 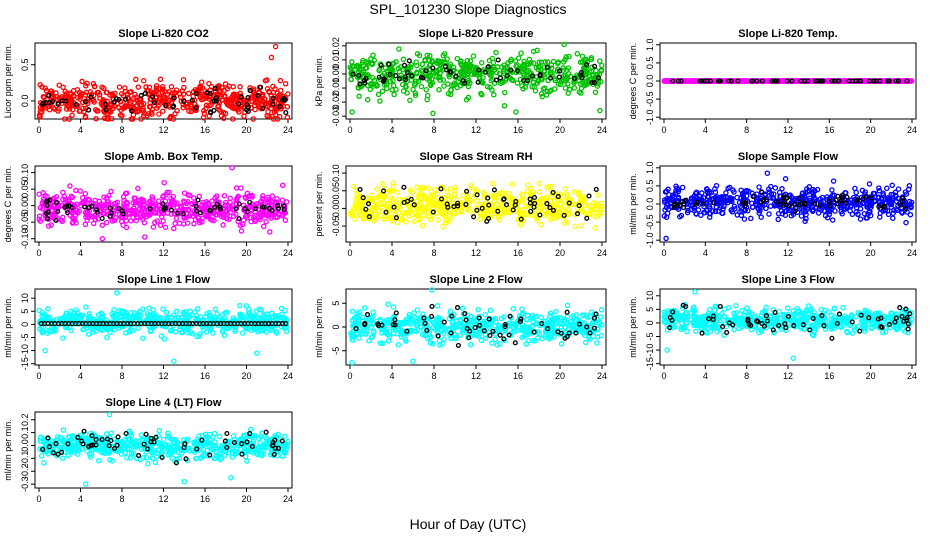 What do you see at coordinates (25, 311) in the screenshot?
I see `y-tick-label: 5` at bounding box center [25, 311].